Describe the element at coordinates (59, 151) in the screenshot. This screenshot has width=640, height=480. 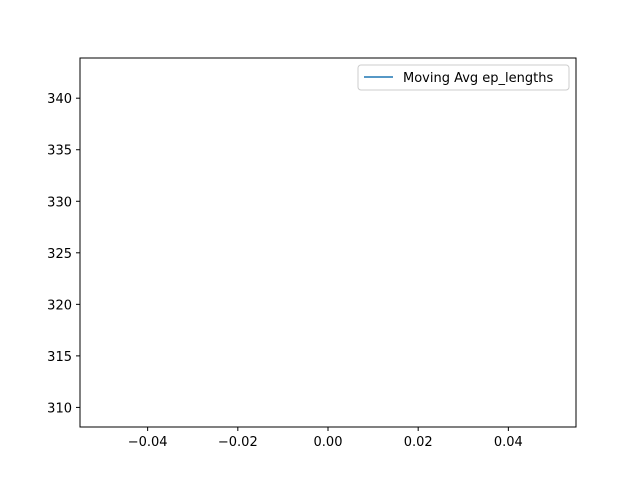
I see `y-tick-label: 335` at that location.